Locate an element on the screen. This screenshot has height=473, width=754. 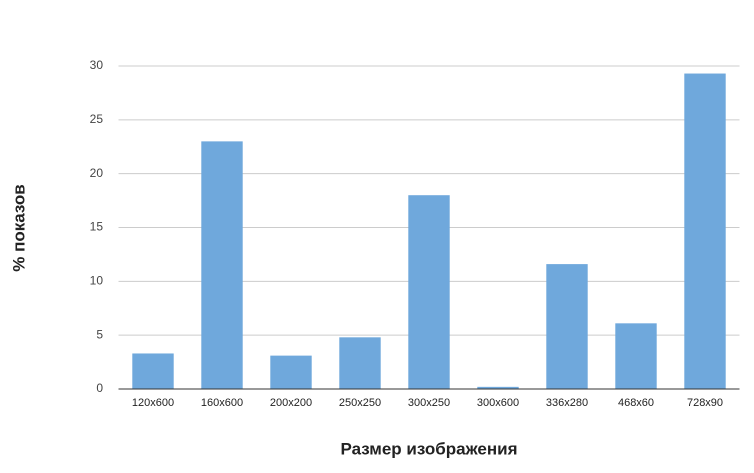
x-tick-label: 250x250 is located at coordinates (360, 403).